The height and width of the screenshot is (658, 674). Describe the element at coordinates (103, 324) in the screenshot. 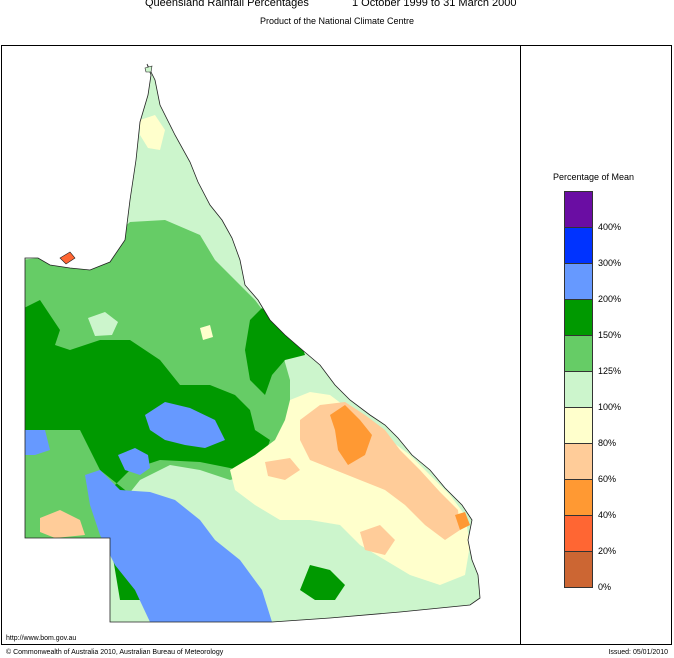

I see `rain-zone-100-125-pocket` at that location.